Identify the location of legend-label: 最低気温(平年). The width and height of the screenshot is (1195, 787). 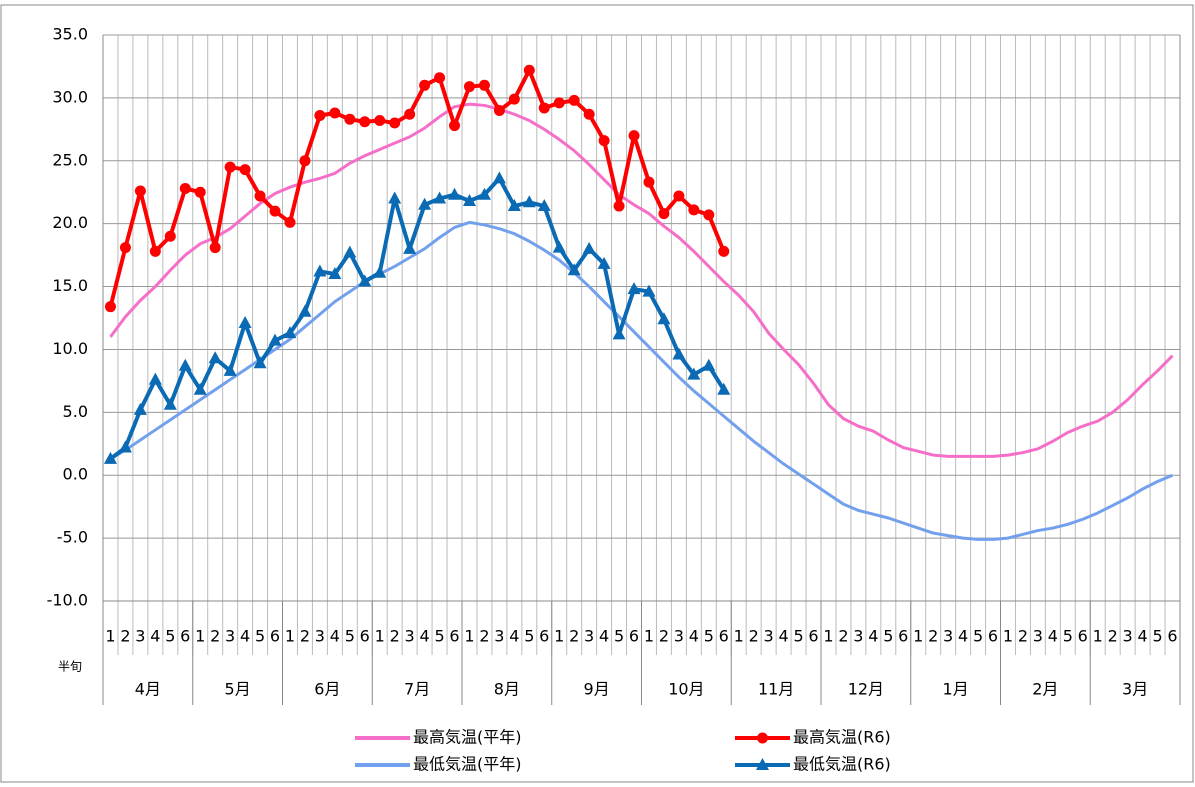
(467, 764).